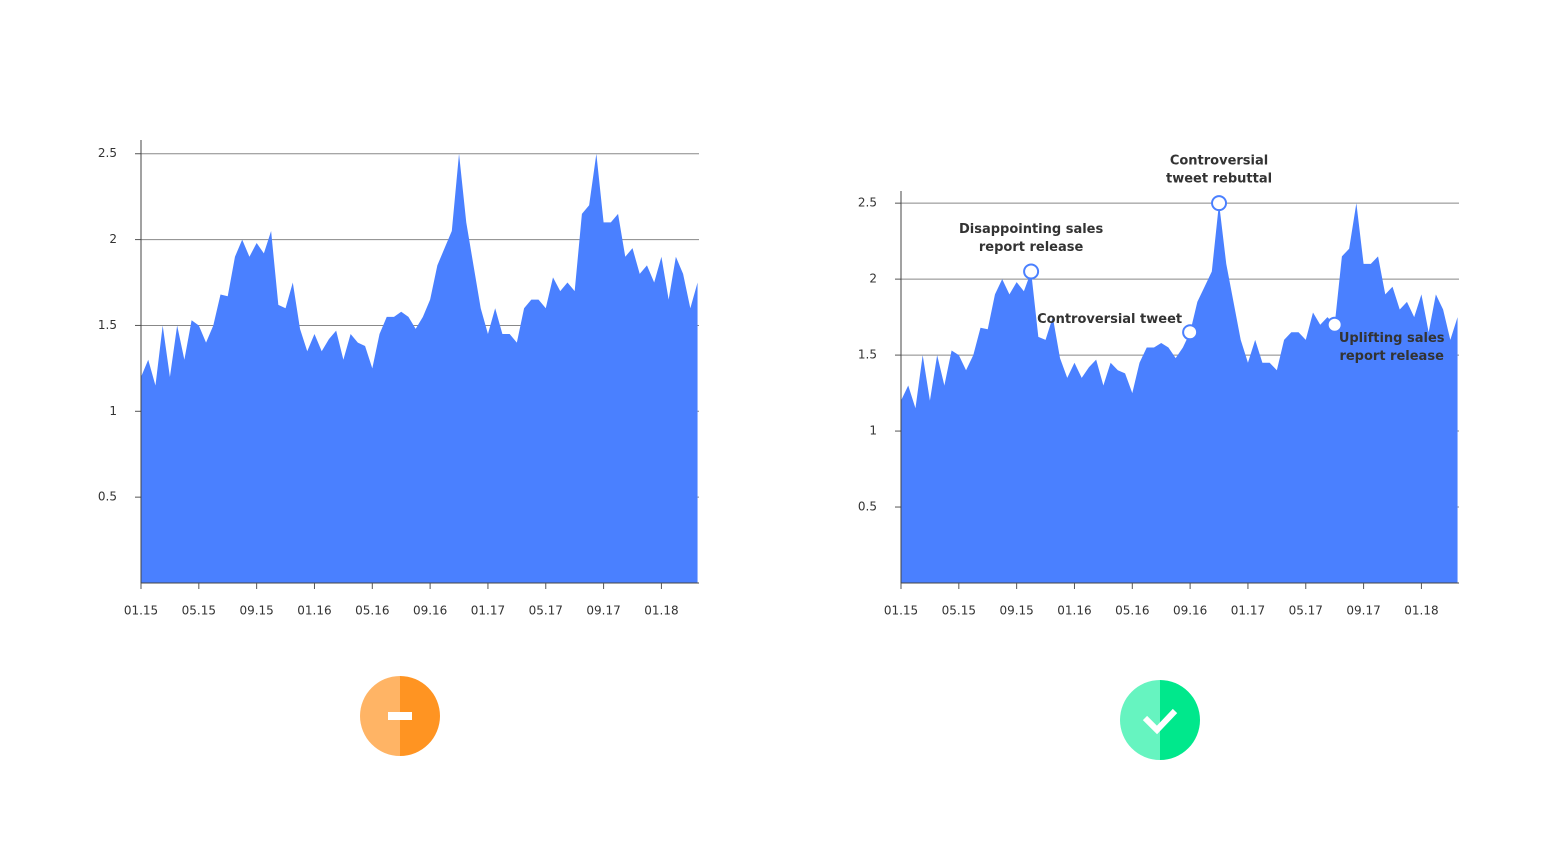  I want to click on annotation-label: Disappointing sales, so click(1031, 229).